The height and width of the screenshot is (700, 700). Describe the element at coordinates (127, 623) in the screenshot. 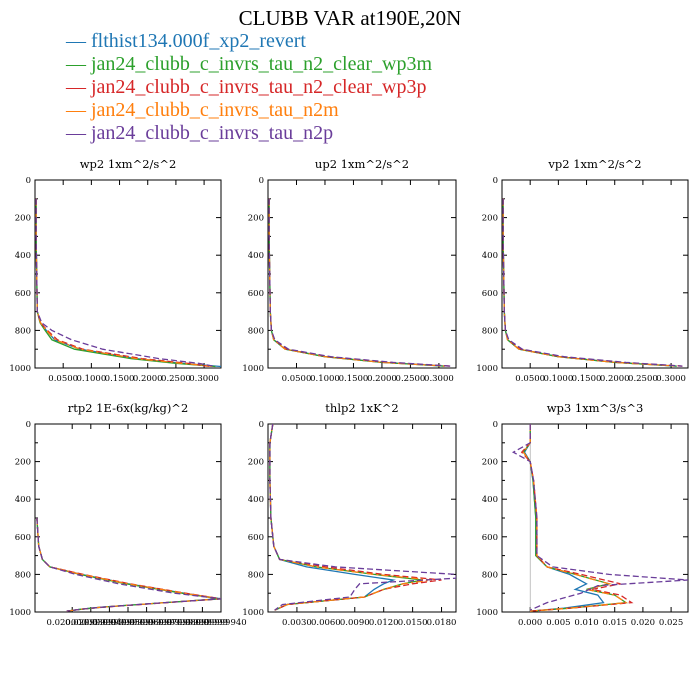

I see `x-tick-label: 0.04999999` at that location.